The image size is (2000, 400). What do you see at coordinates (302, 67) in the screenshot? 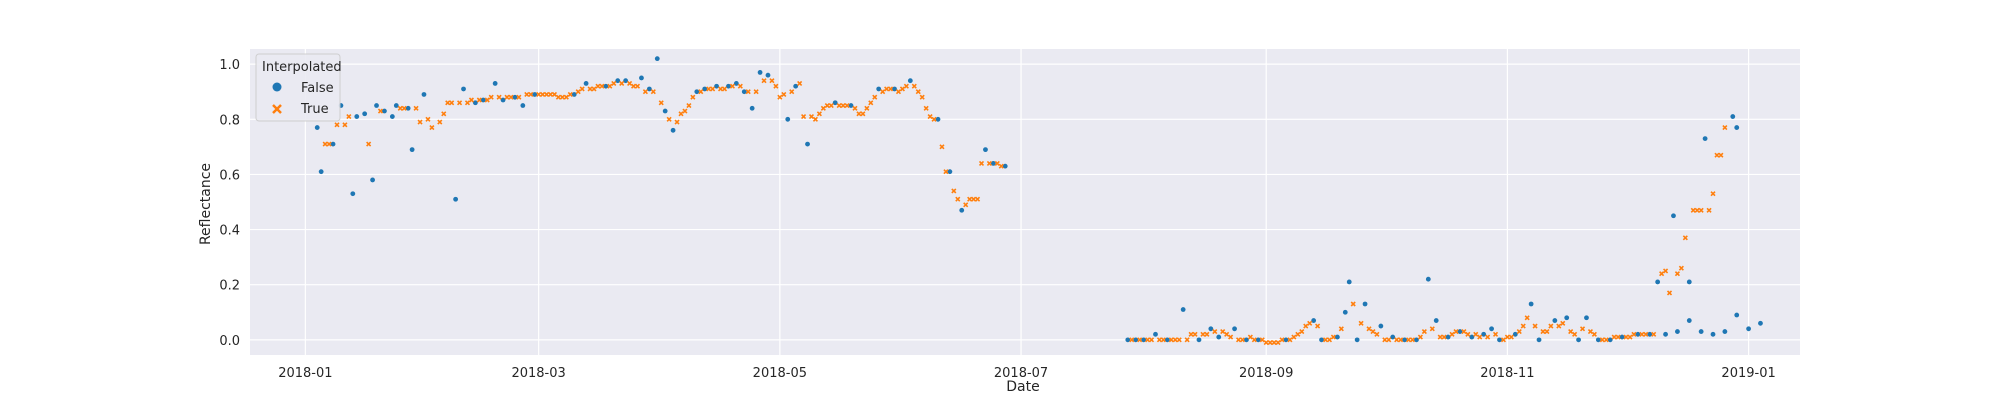
I see `legend-title: Interpolated` at bounding box center [302, 67].